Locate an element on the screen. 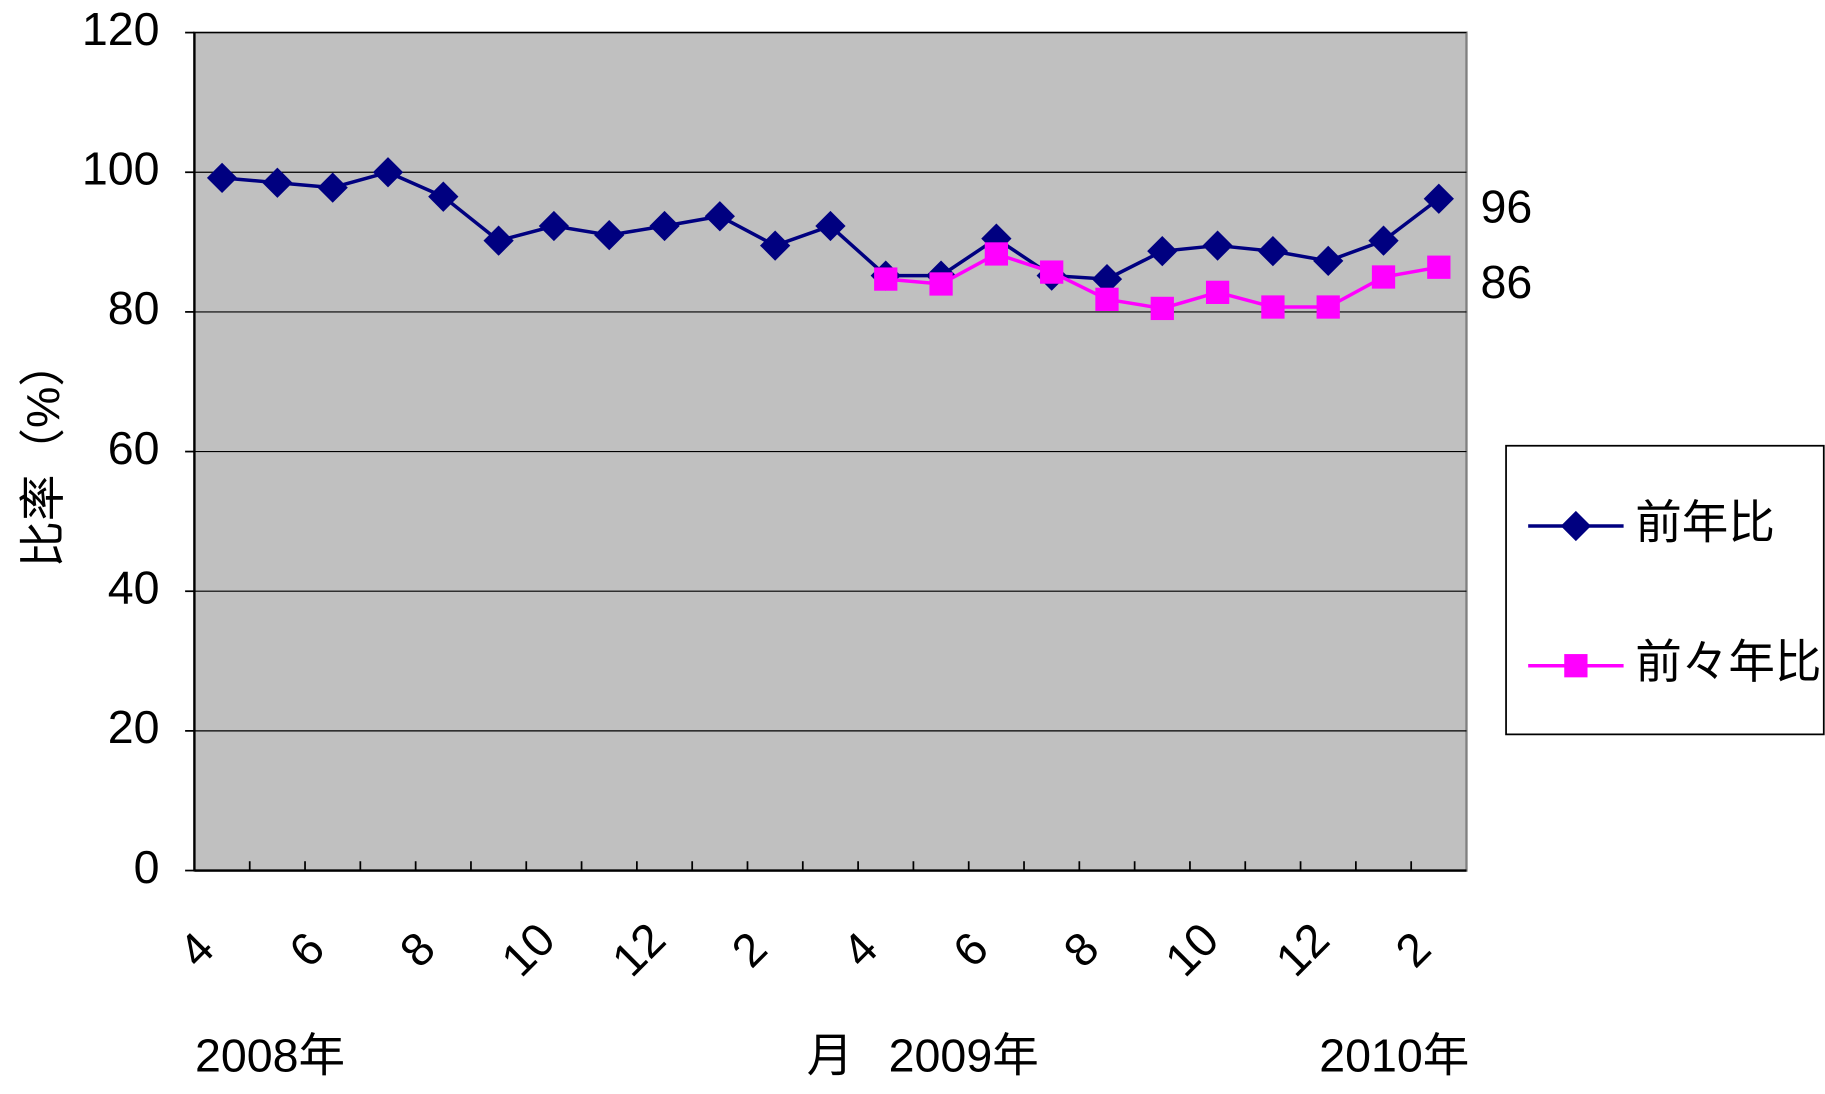  y-tick-label: 40 is located at coordinates (134, 588).